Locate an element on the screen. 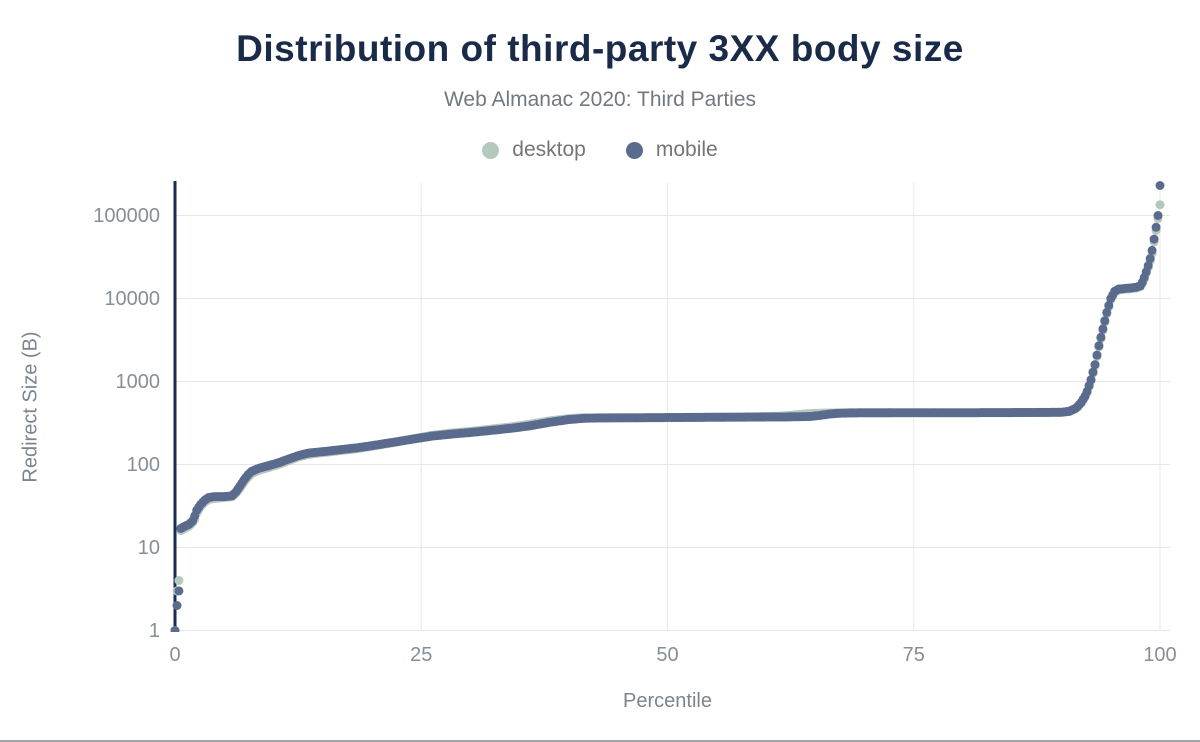 The width and height of the screenshot is (1200, 742). legend-item-desktop: desktop is located at coordinates (534, 150).